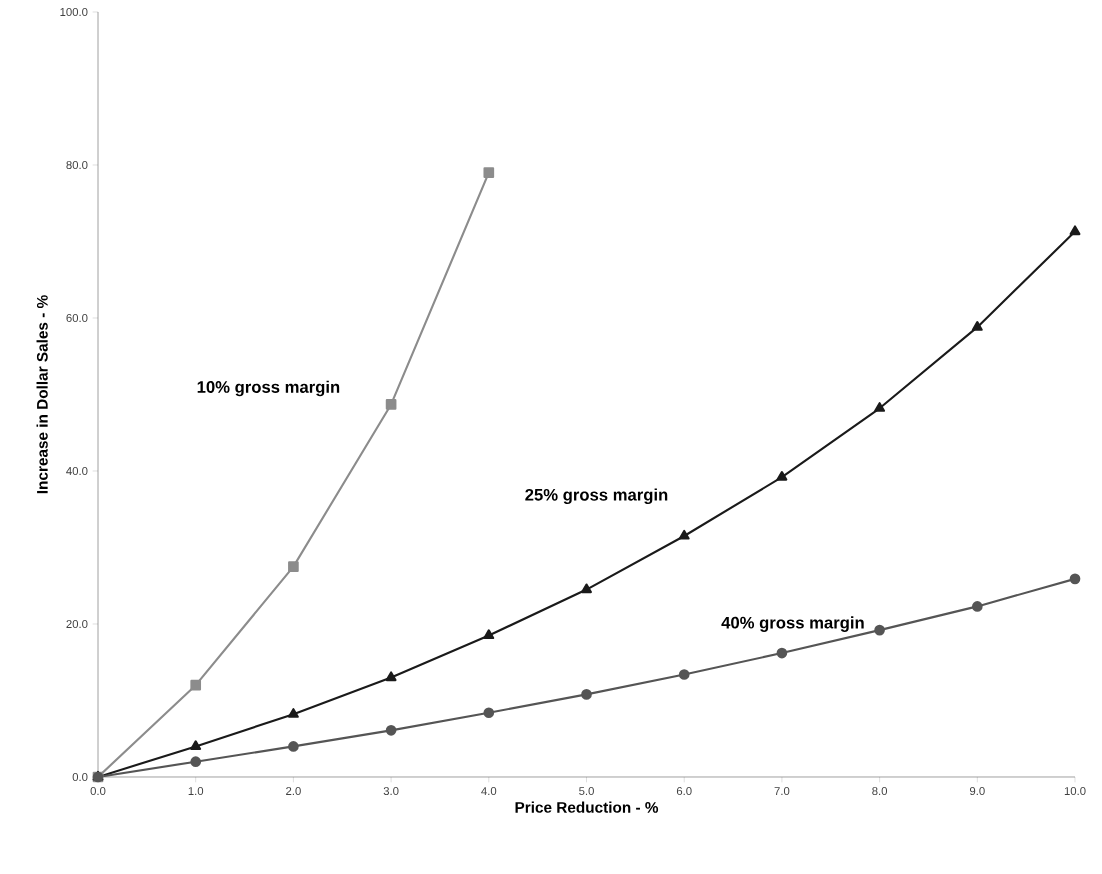 This screenshot has width=1102, height=874. I want to click on y-tick-label: 80.0, so click(77, 164).